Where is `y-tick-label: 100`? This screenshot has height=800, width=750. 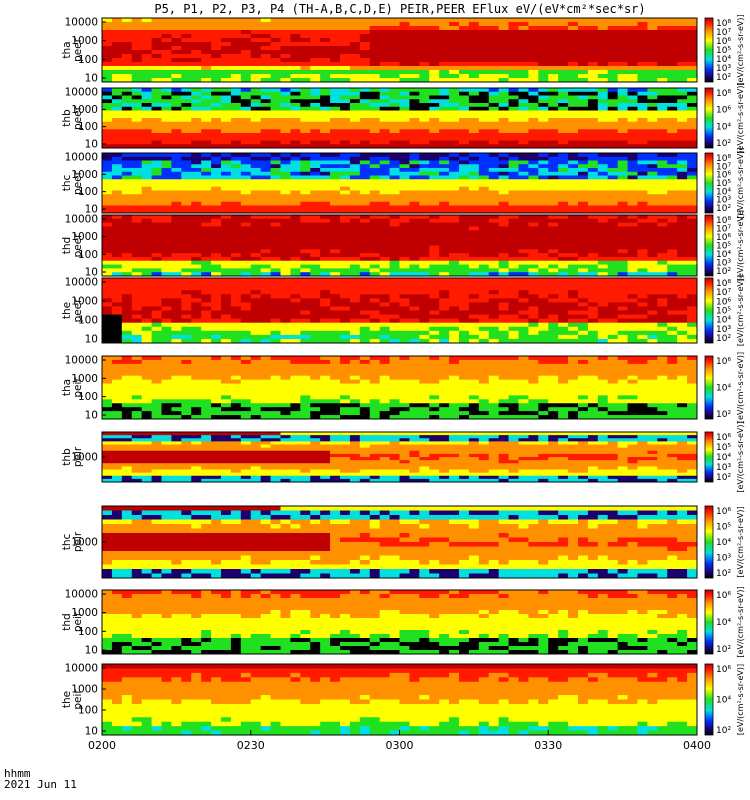
y-tick-label: 100 is located at coordinates (88, 255).